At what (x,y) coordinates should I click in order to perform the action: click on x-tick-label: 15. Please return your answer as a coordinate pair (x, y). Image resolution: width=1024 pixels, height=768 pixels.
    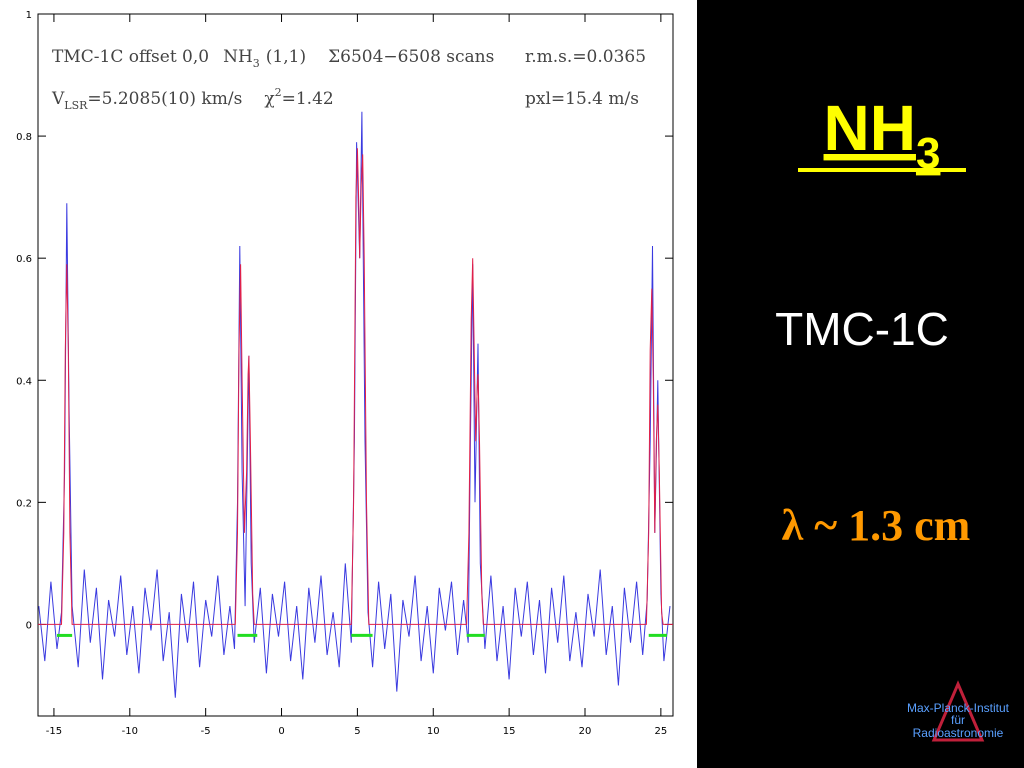
    Looking at the image, I should click on (509, 731).